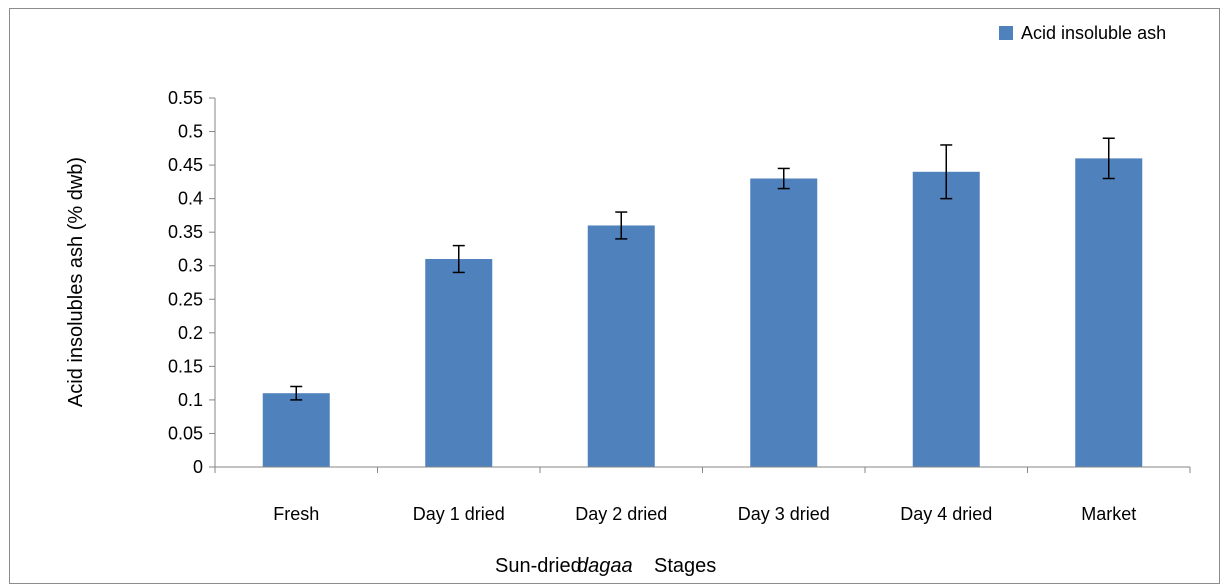 The width and height of the screenshot is (1222, 585). Describe the element at coordinates (190, 333) in the screenshot. I see `y-tick-label: 0.2` at that location.